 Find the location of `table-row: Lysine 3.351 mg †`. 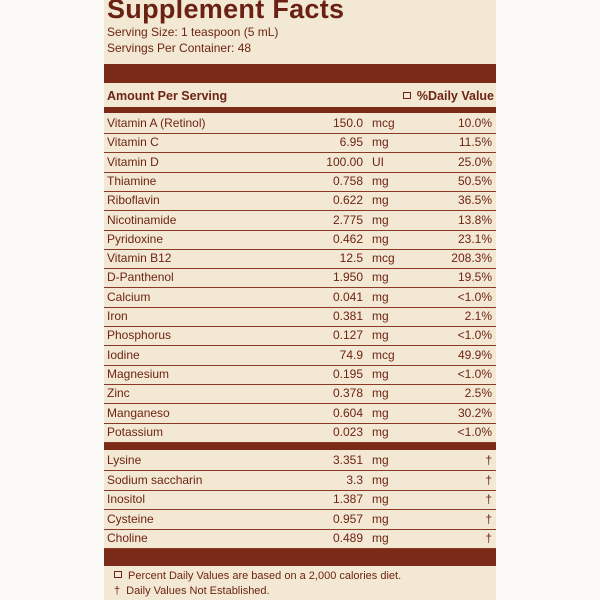

table-row: Lysine 3.351 mg † is located at coordinates (300, 461).